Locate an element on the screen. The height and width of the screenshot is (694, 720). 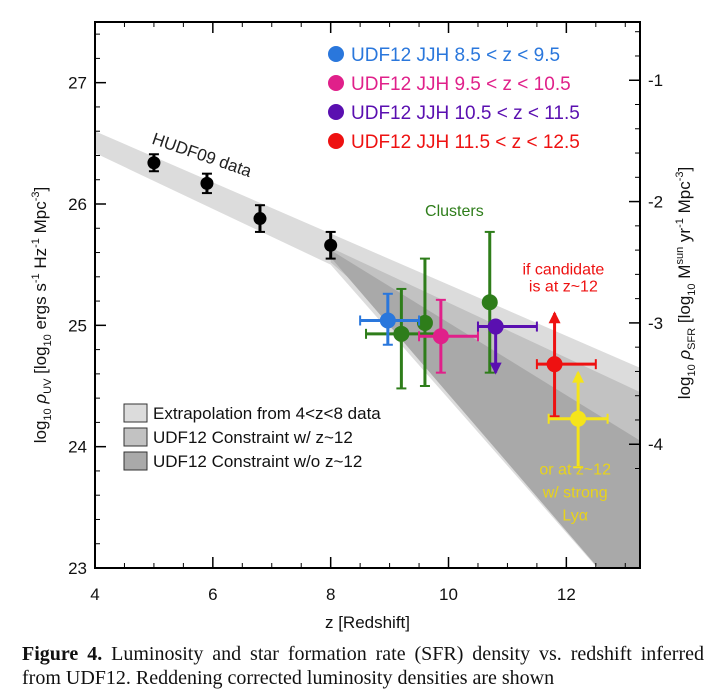
y-tick-label-right: -1 is located at coordinates (655, 80).